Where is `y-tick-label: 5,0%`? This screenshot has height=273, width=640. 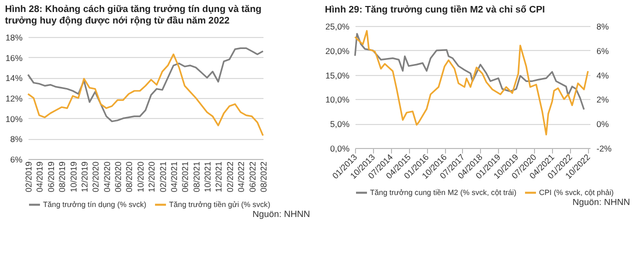 y-tick-label: 5,0% is located at coordinates (340, 124).